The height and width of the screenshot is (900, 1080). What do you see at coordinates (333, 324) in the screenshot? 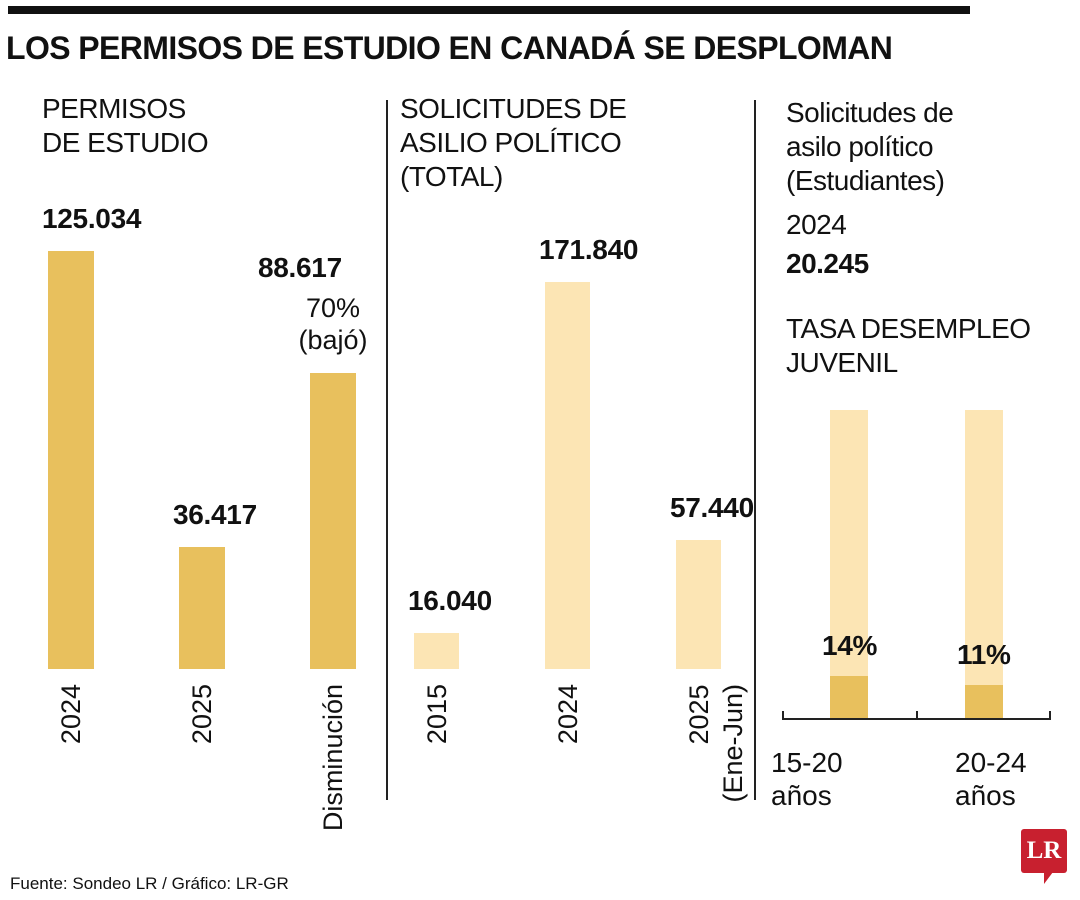
I see `decline-annotation: 70% (bajó)` at bounding box center [333, 324].